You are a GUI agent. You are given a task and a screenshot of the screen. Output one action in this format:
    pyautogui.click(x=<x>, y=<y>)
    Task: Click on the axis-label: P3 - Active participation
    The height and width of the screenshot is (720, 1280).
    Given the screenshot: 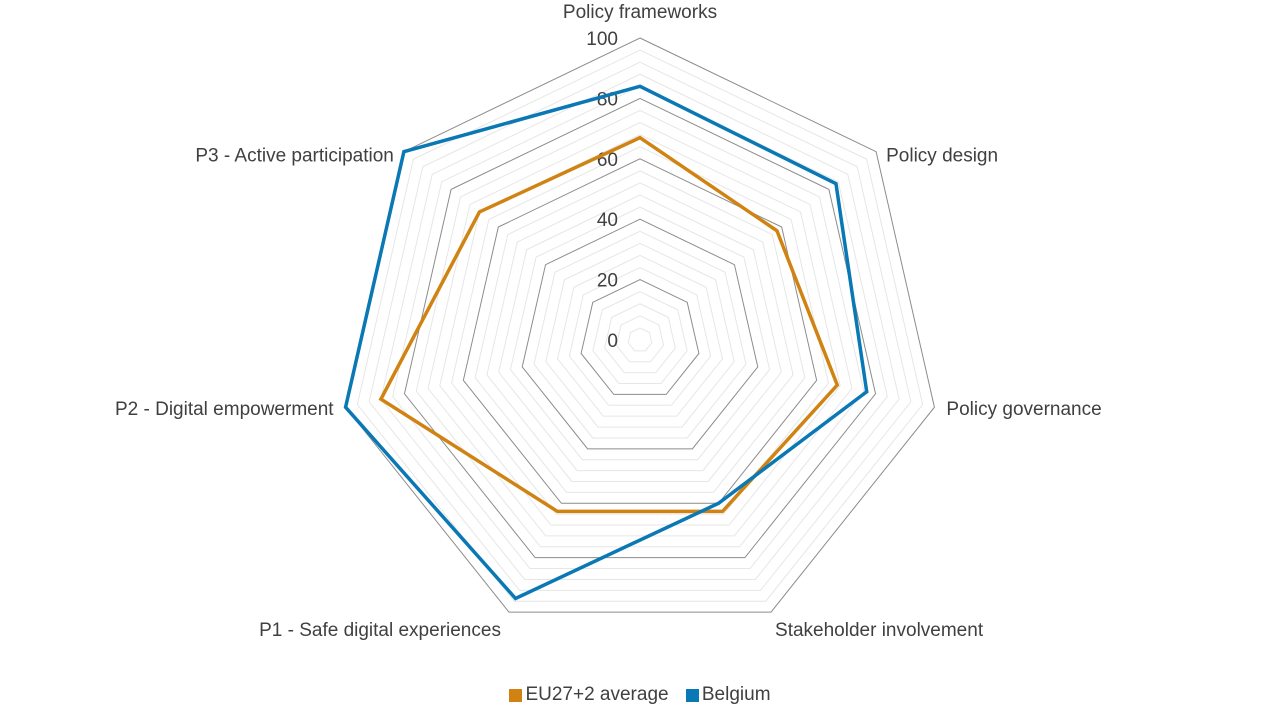 What is the action you would take?
    pyautogui.click(x=294, y=156)
    